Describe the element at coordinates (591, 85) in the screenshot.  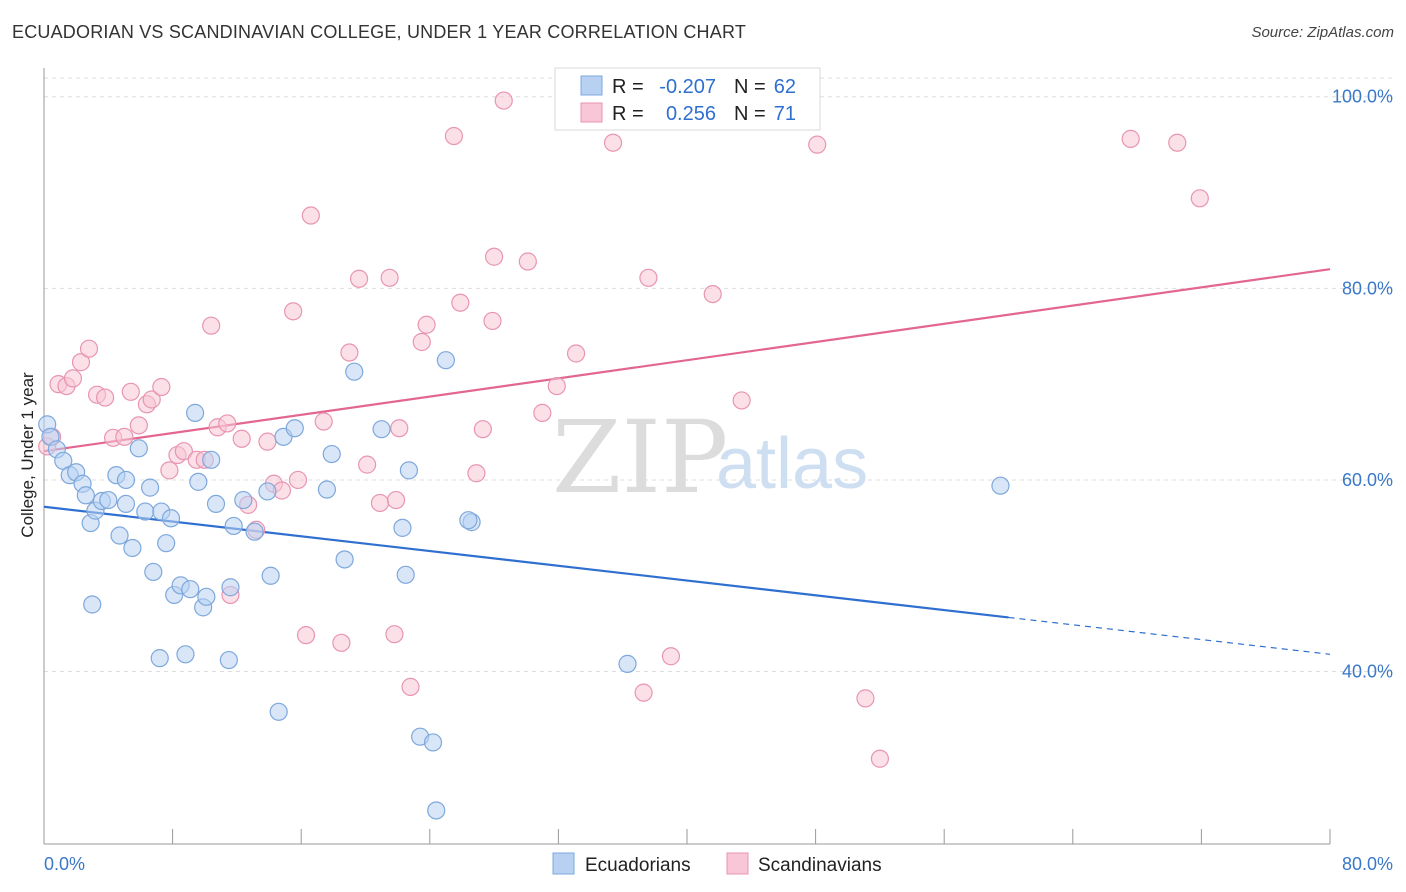
I see `legend-swatch-blue` at that location.